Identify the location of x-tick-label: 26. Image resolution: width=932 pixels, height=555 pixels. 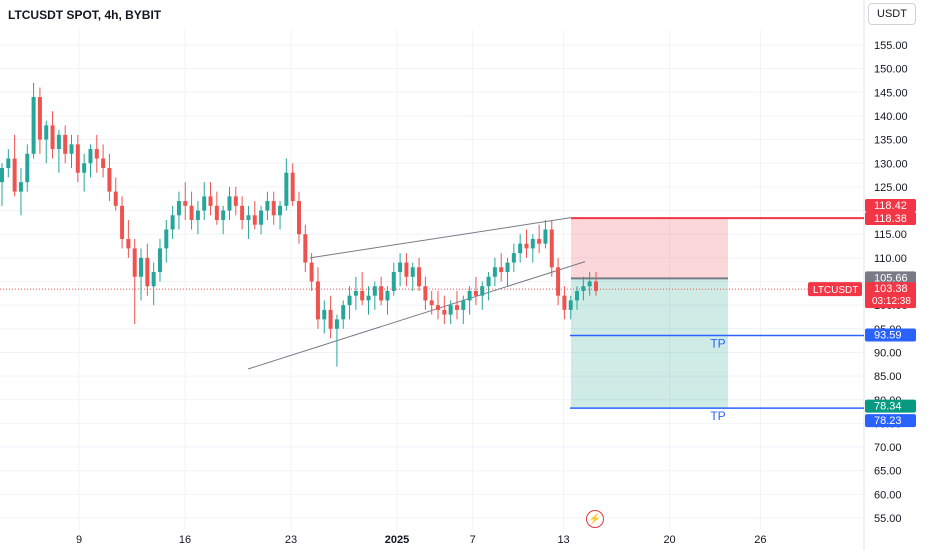
(760, 540).